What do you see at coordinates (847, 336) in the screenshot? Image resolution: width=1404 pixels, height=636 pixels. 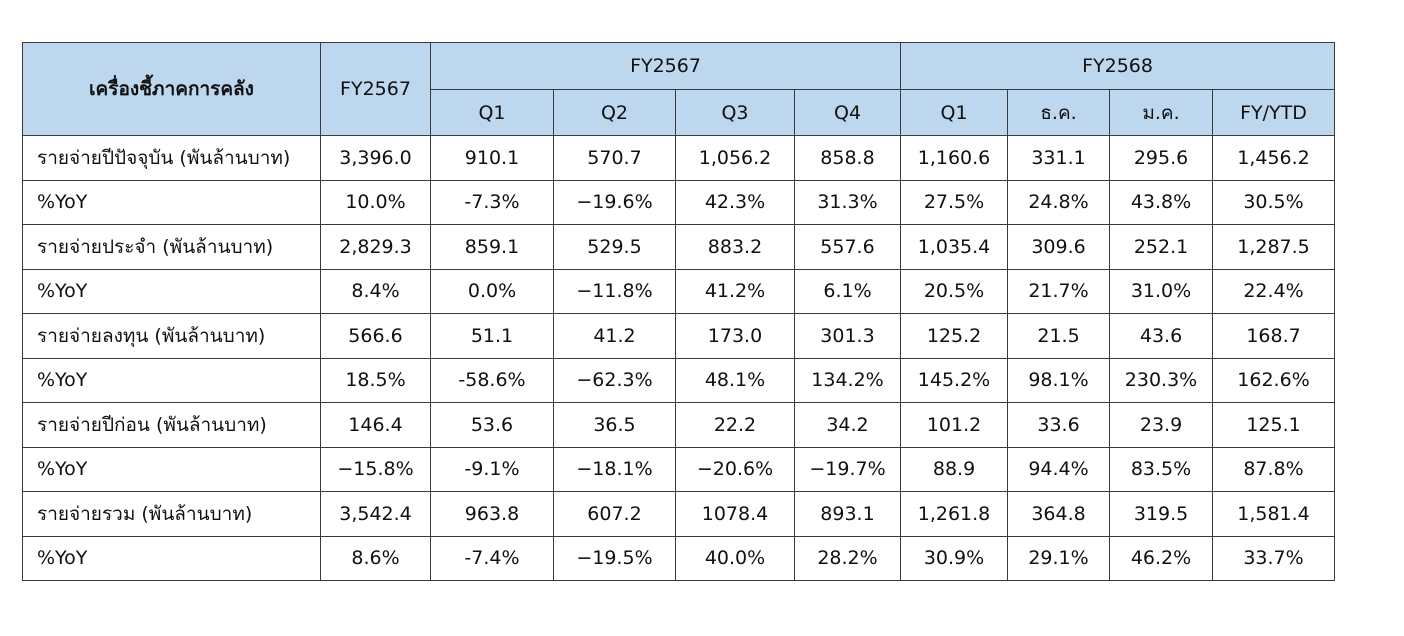 I see `table-cell: 301.3` at bounding box center [847, 336].